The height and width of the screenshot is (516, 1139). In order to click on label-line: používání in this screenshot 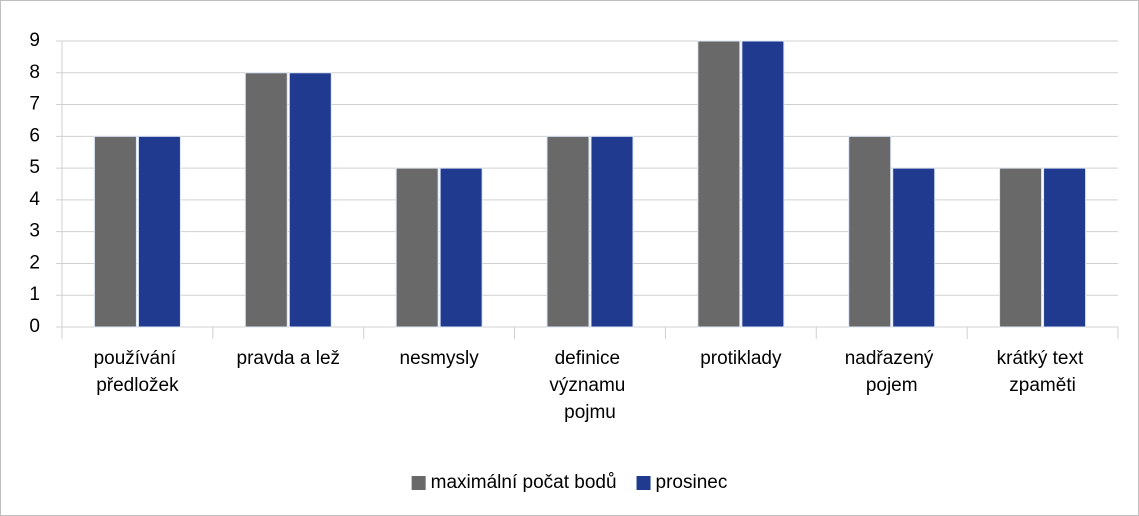, I will do `click(138, 358)`.